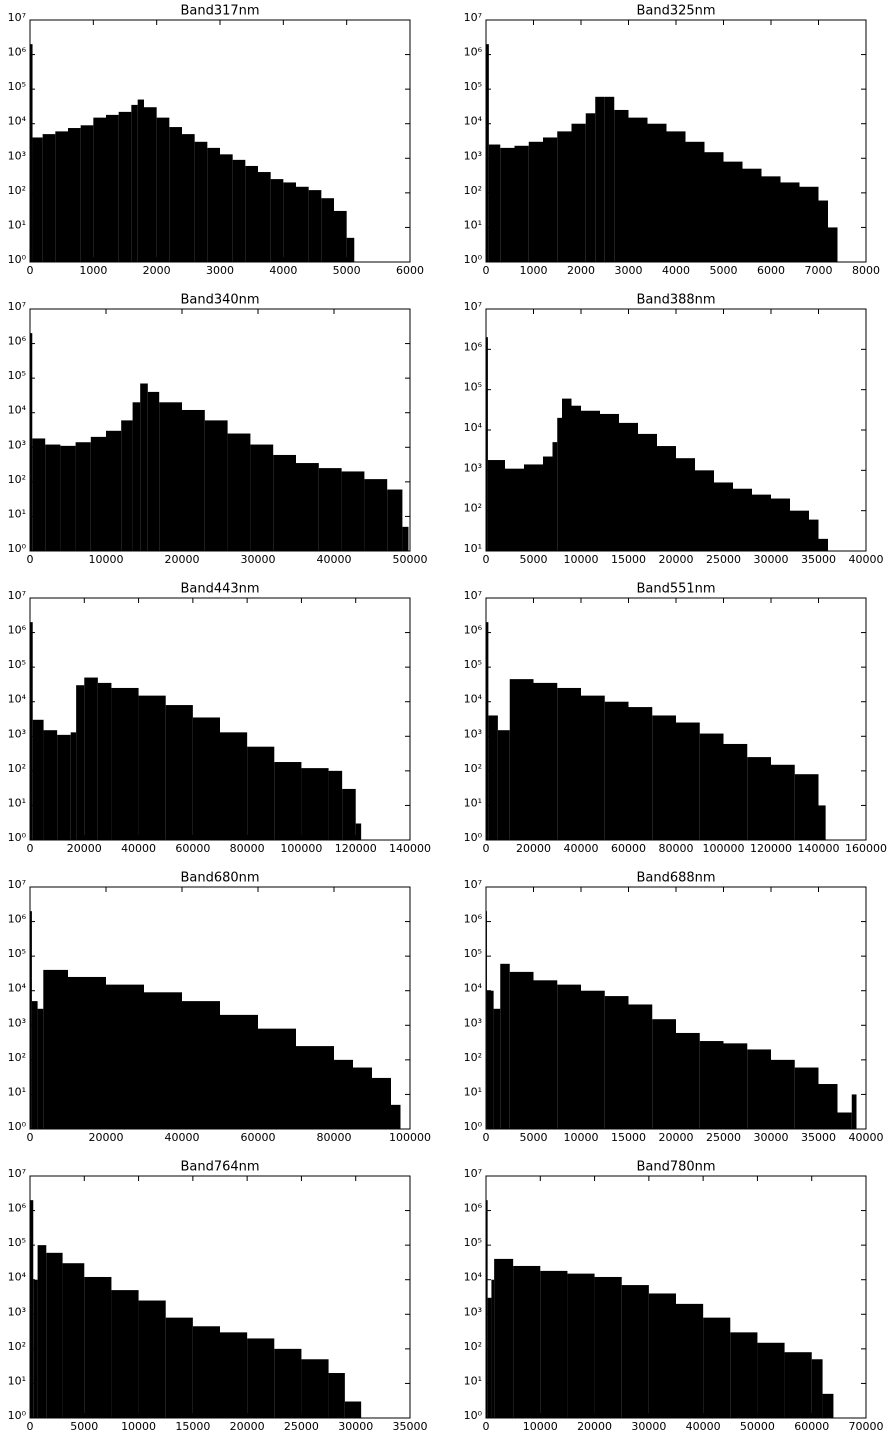 The image size is (892, 1438). What do you see at coordinates (819, 848) in the screenshot?
I see `x-tick-label: 140000` at bounding box center [819, 848].